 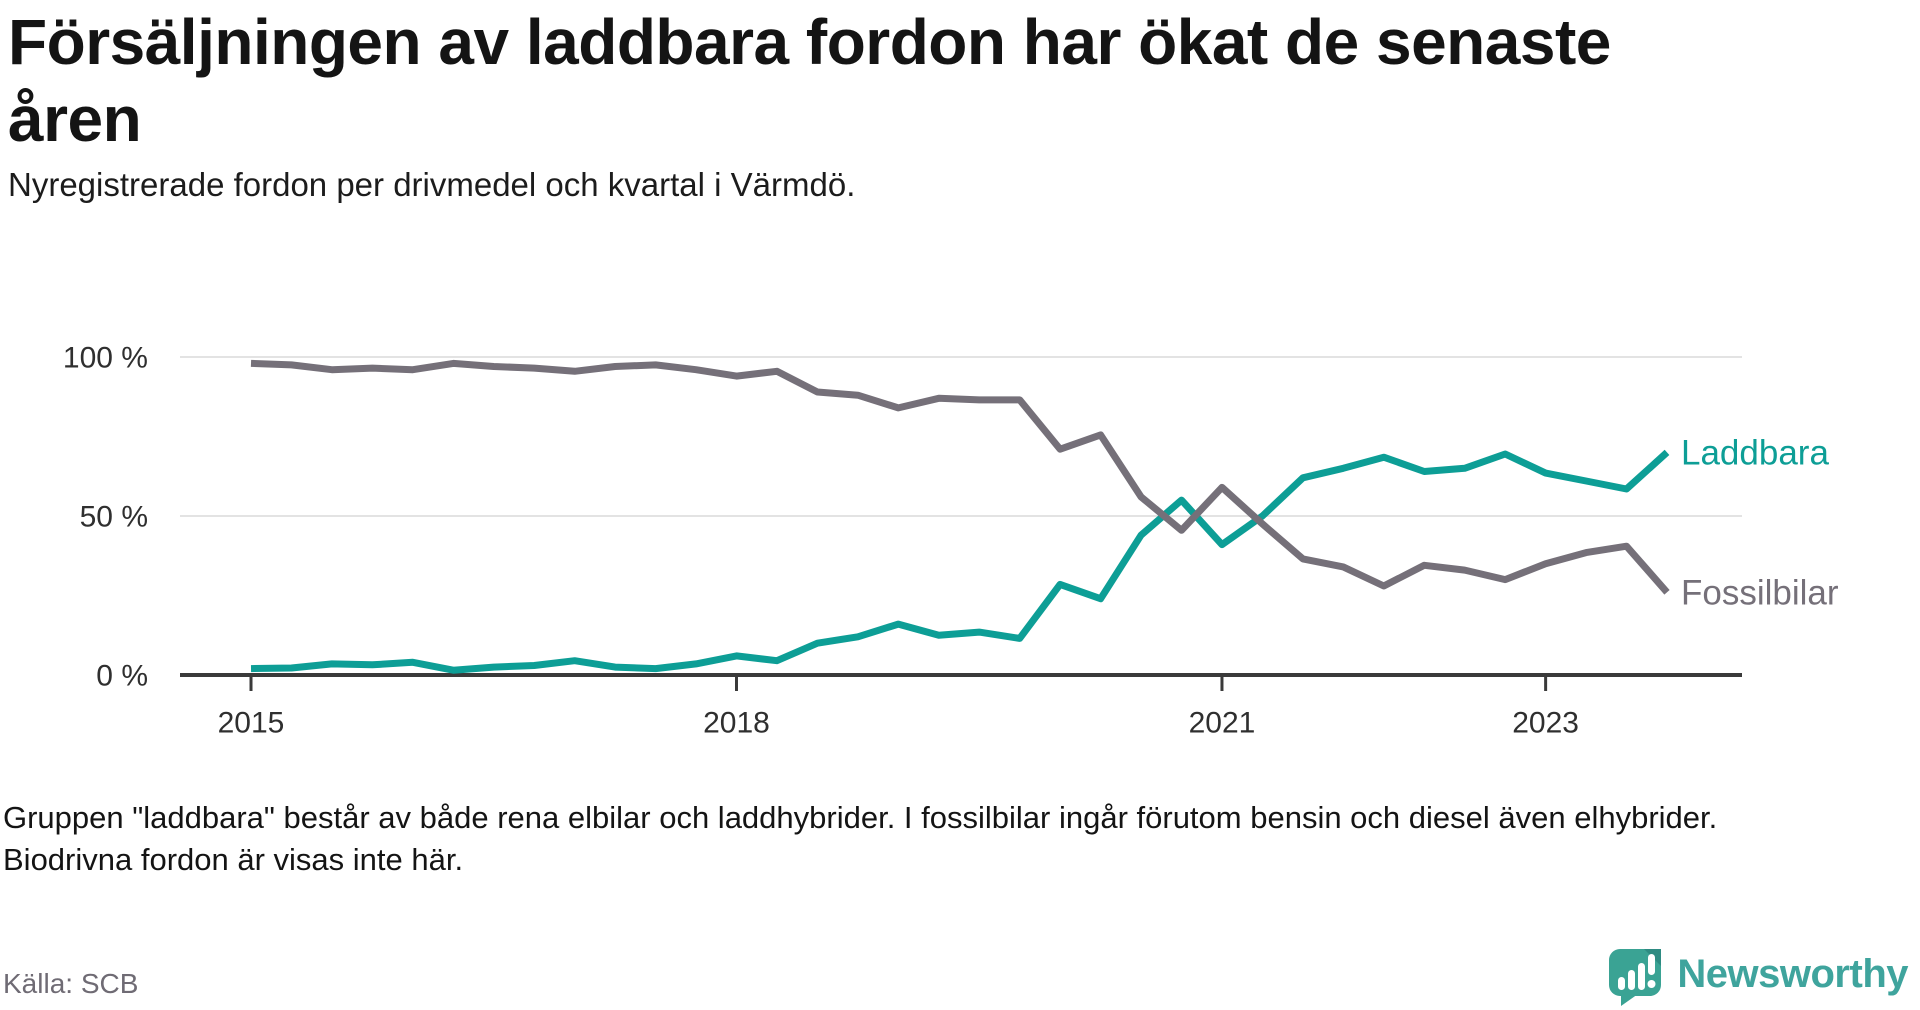 I want to click on newsworthy-logo: Newsworthy, so click(x=1758, y=974).